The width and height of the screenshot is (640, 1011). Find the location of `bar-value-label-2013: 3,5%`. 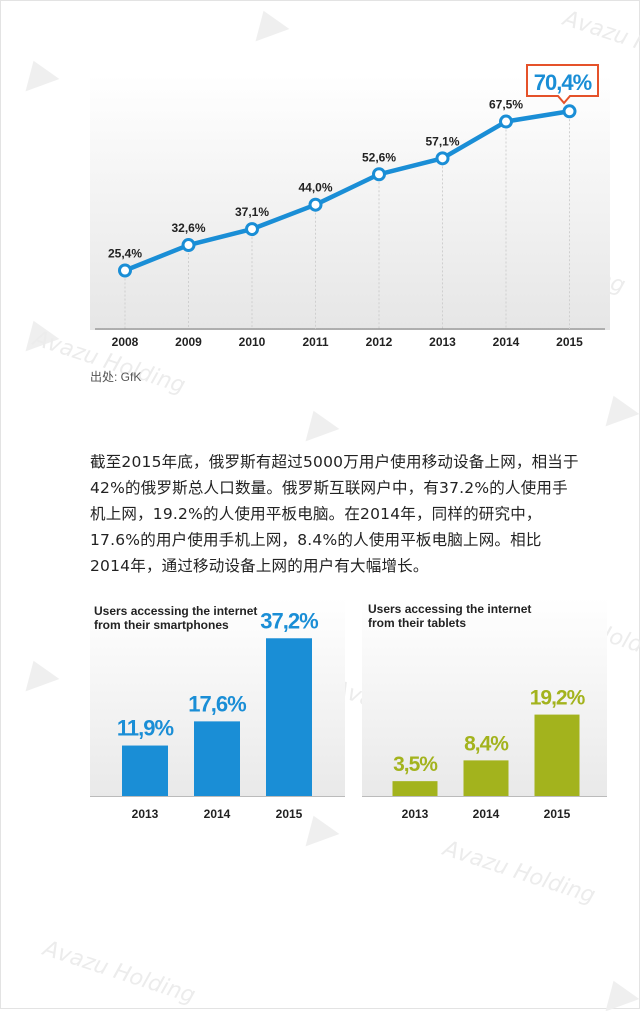

bar-value-label-2013: 3,5% is located at coordinates (415, 764).